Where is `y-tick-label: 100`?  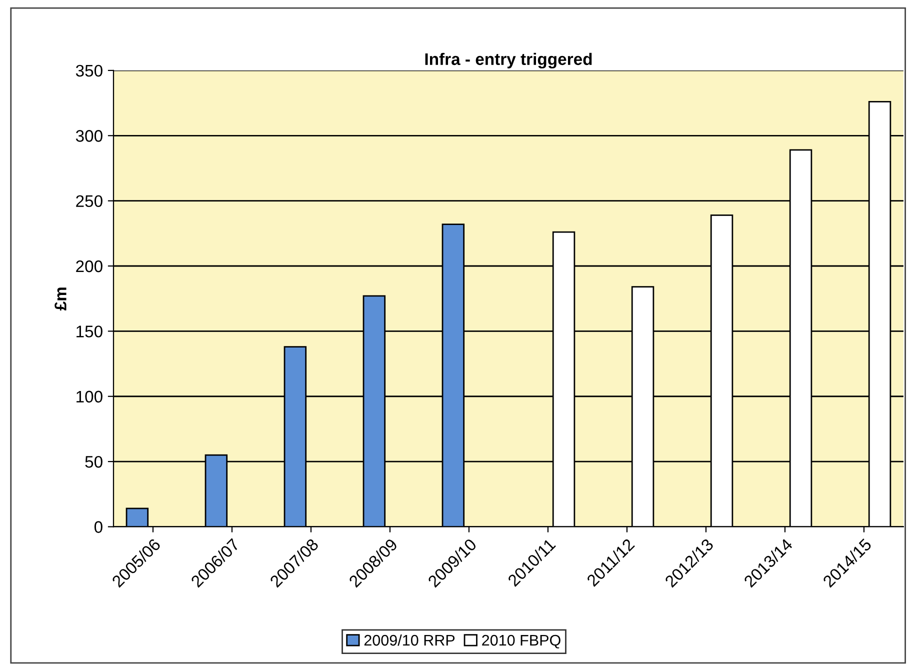
y-tick-label: 100 is located at coordinates (89, 396).